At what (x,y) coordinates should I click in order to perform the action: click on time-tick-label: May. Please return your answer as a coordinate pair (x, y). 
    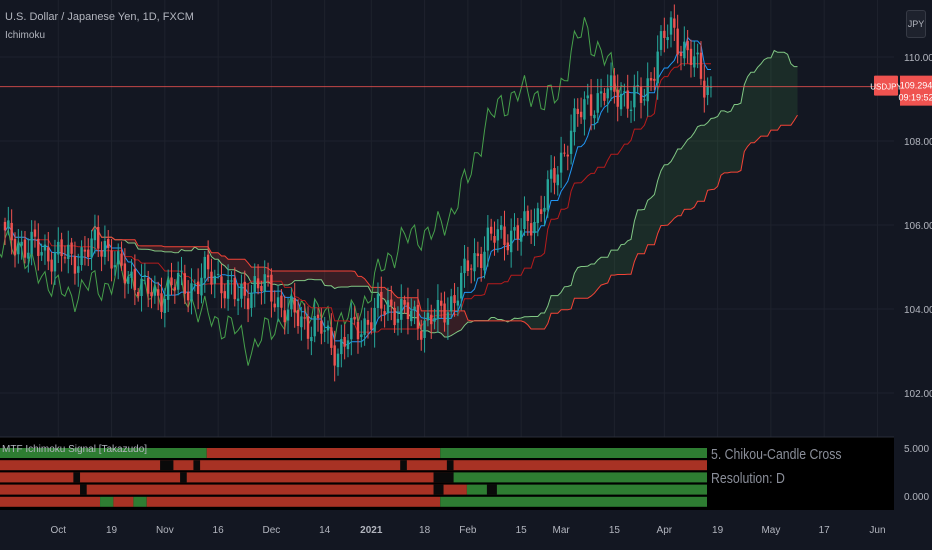
    Looking at the image, I should click on (770, 530).